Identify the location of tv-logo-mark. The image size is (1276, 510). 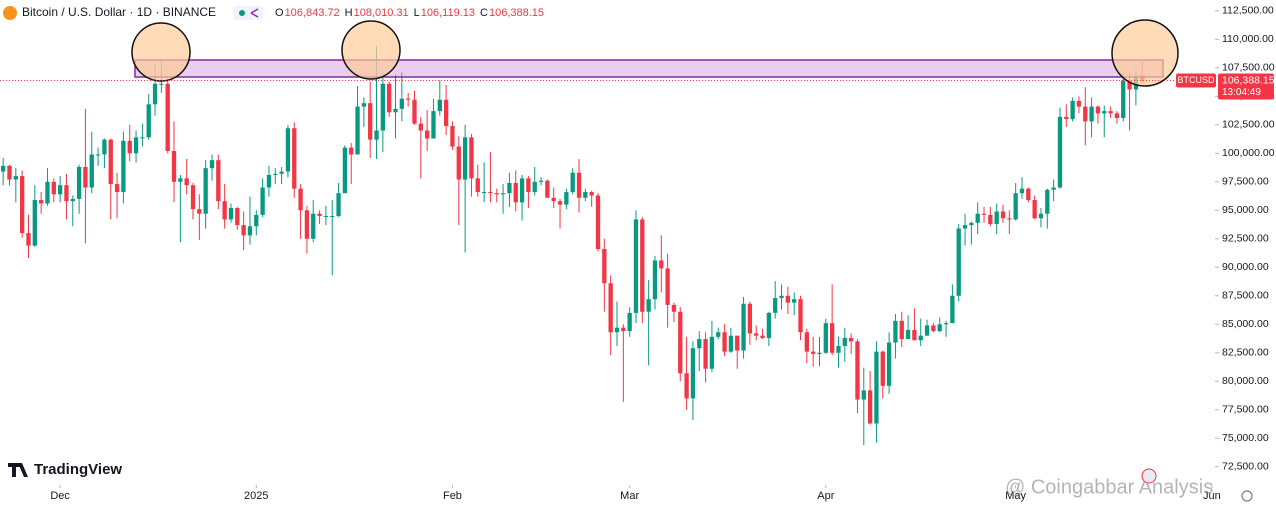
(18, 470).